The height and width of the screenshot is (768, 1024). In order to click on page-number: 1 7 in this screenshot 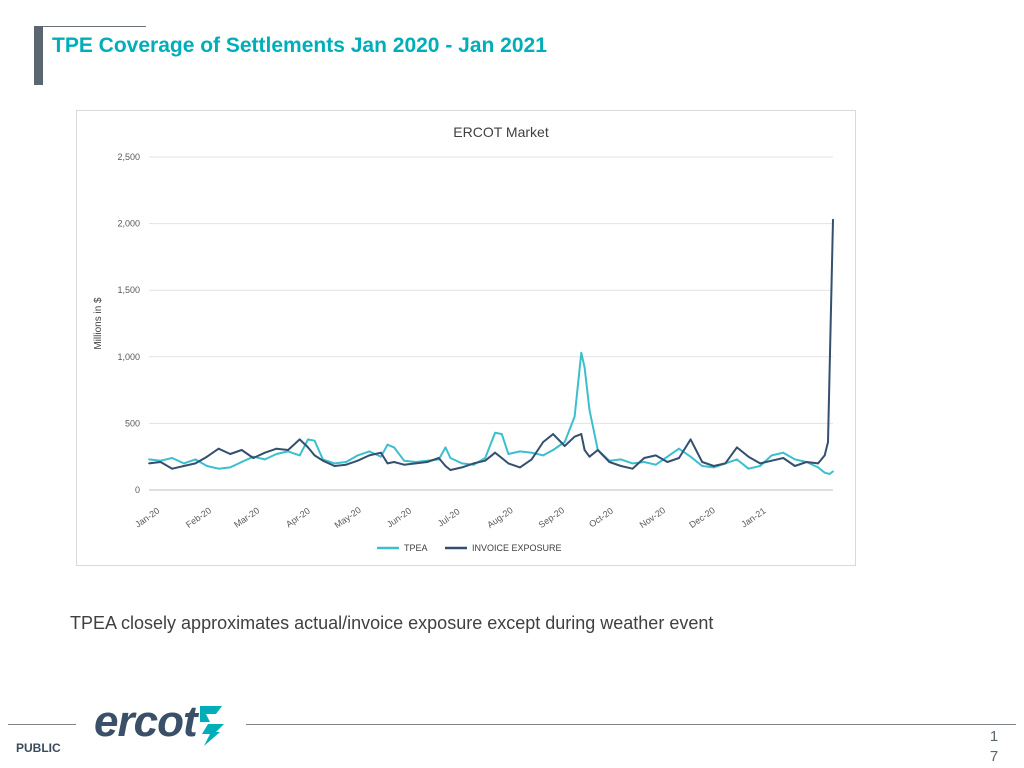, I will do `click(994, 747)`.